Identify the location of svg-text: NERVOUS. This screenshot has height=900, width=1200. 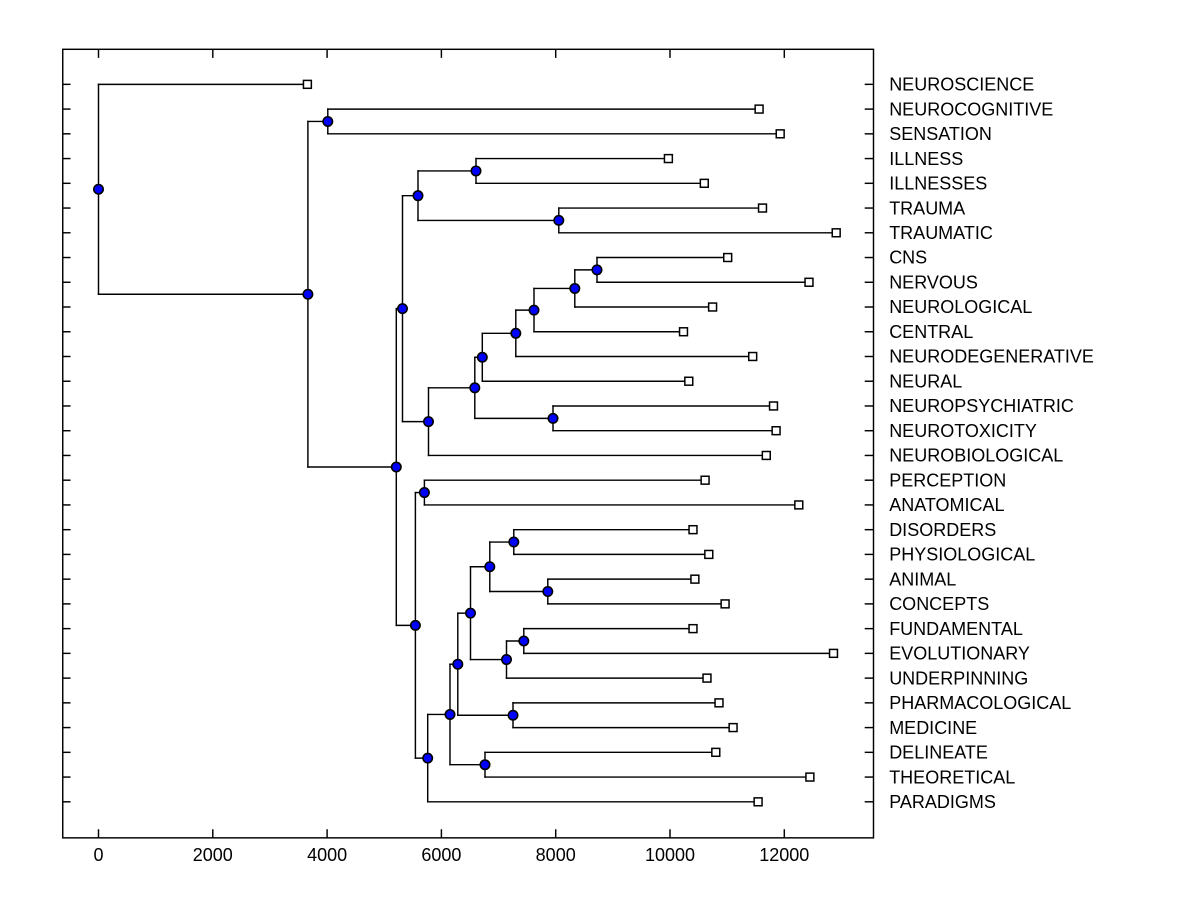
(933, 282).